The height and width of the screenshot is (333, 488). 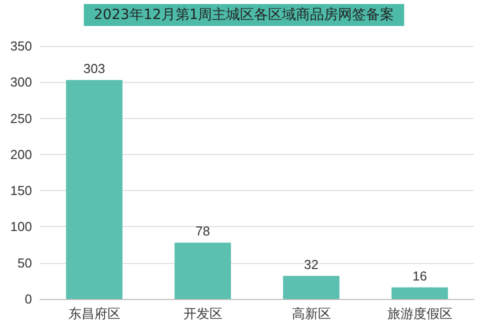 What do you see at coordinates (21, 226) in the screenshot?
I see `y-tick-label: 100` at bounding box center [21, 226].